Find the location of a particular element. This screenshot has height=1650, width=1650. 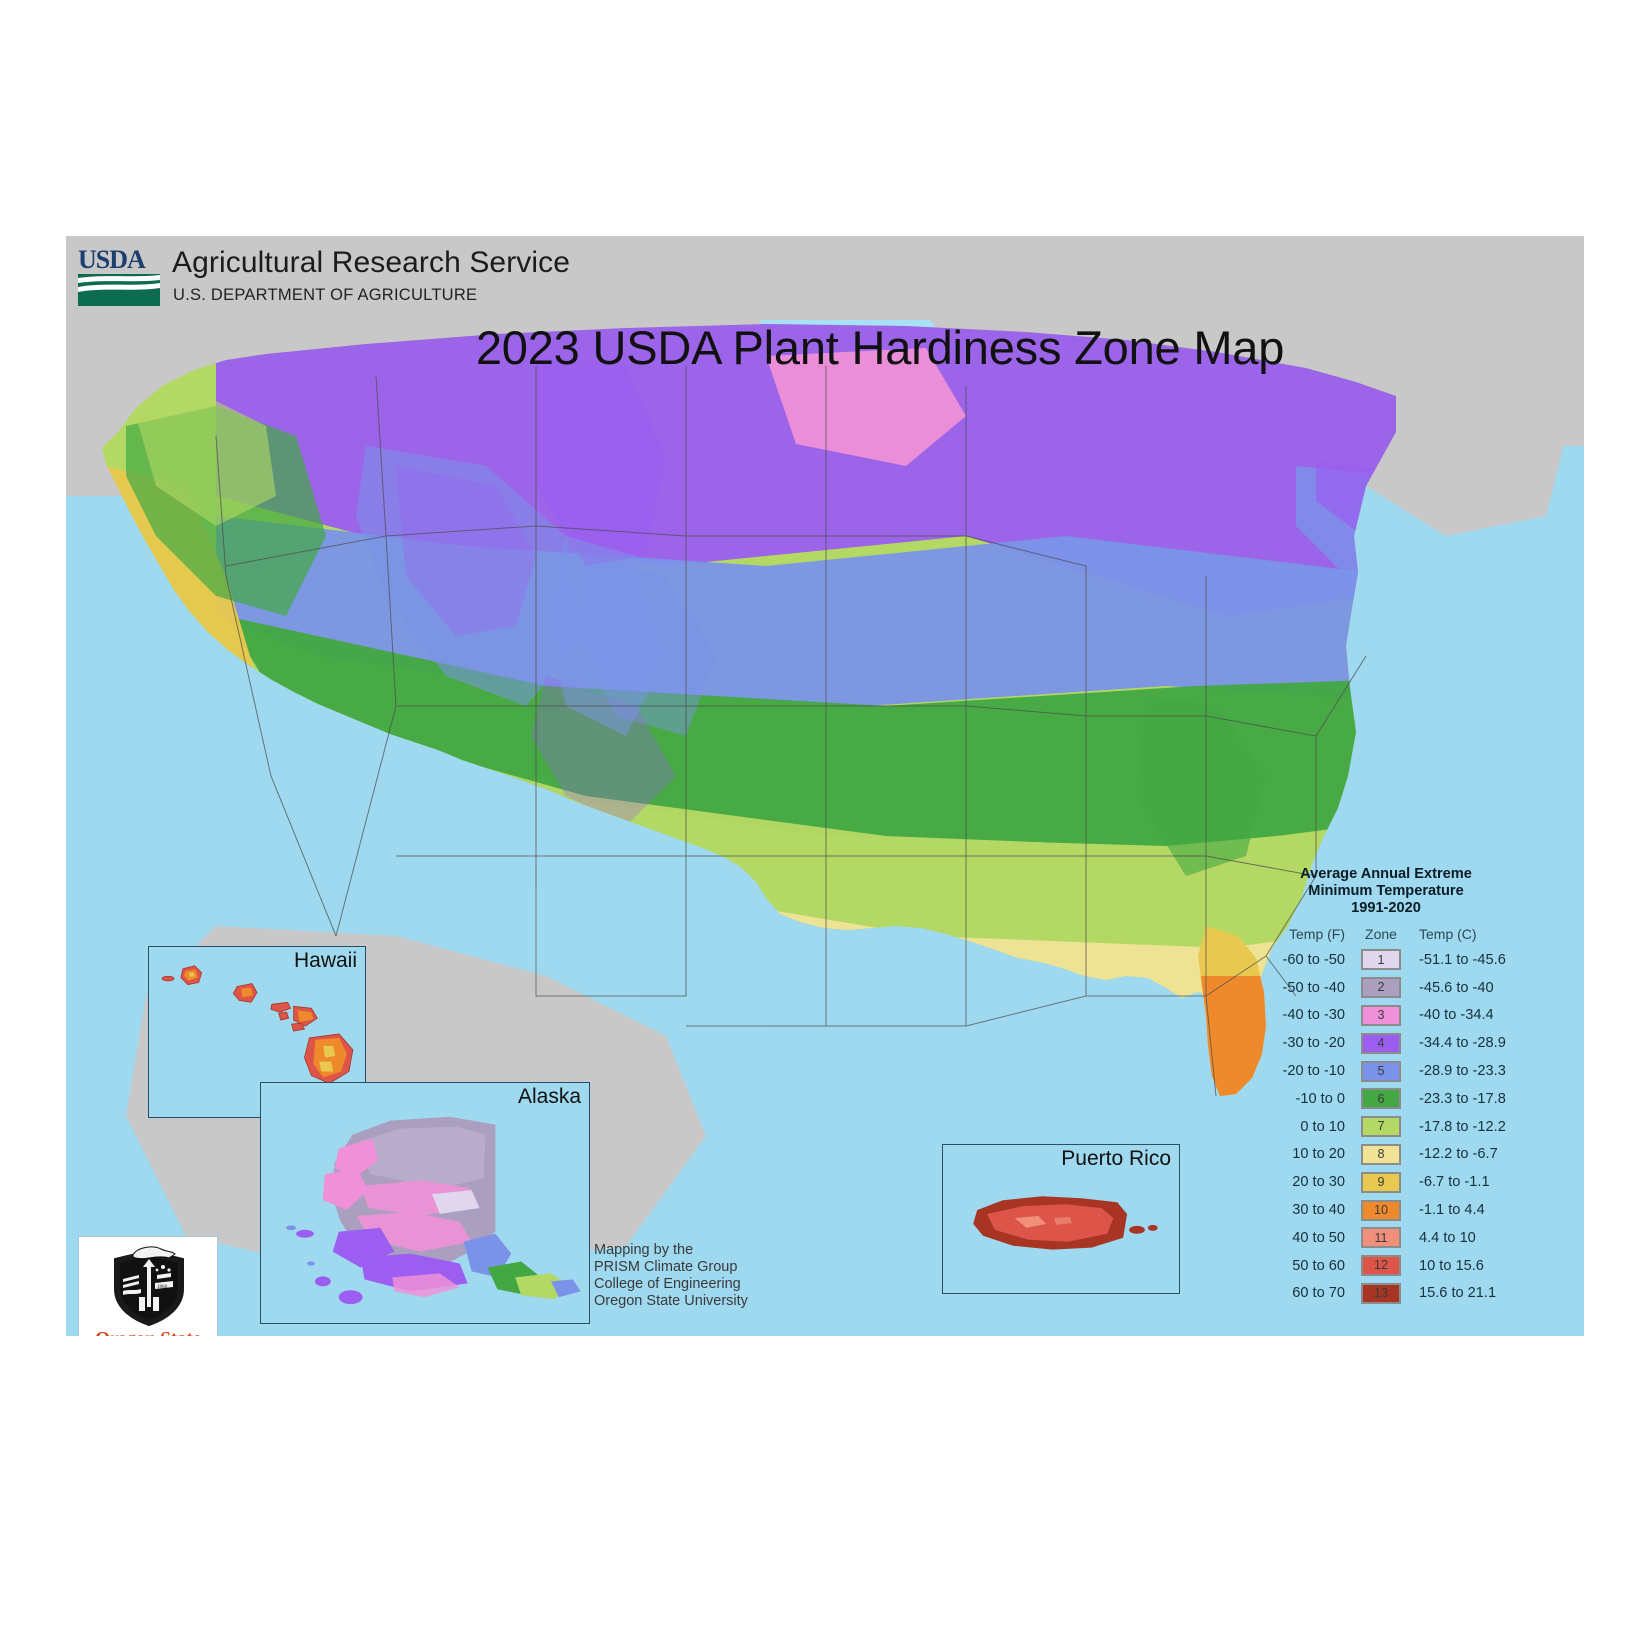

legend-row: -30 to -20 4 -34.4 to -28.9 is located at coordinates (1386, 1043).